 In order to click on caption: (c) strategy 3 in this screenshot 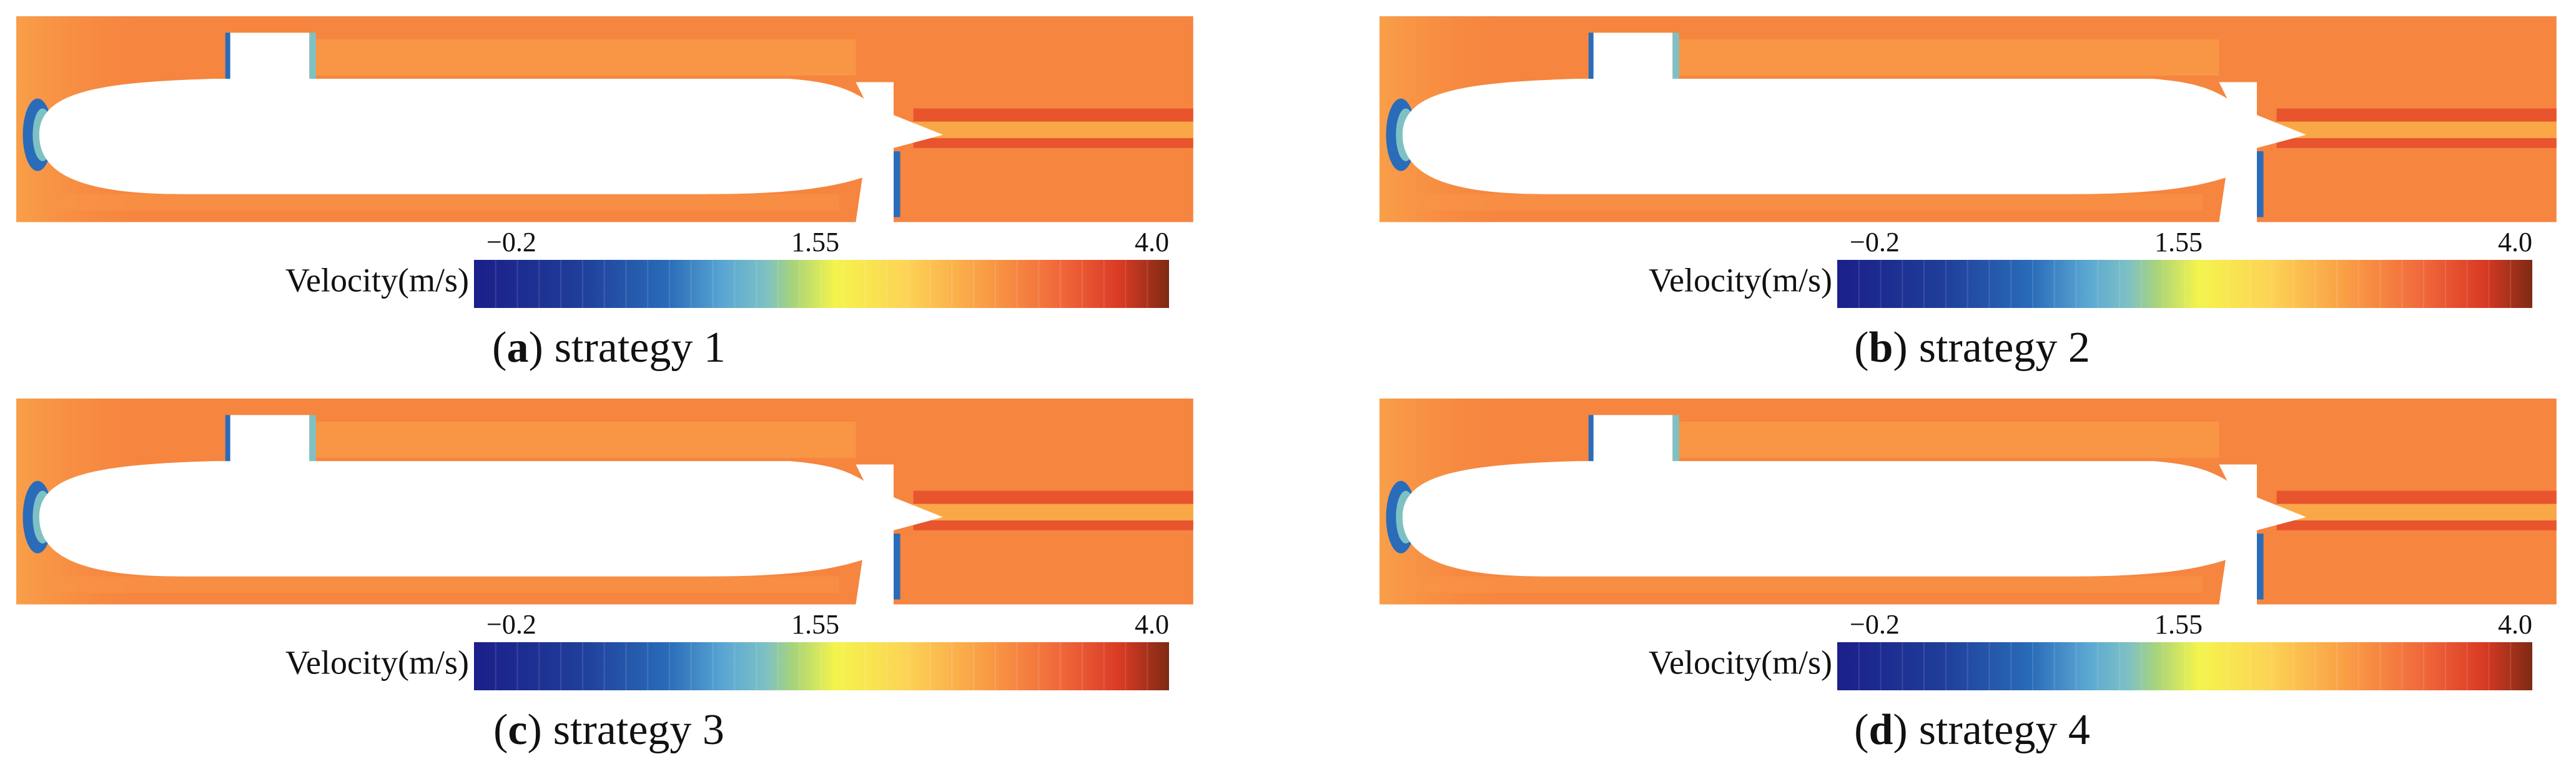, I will do `click(609, 730)`.